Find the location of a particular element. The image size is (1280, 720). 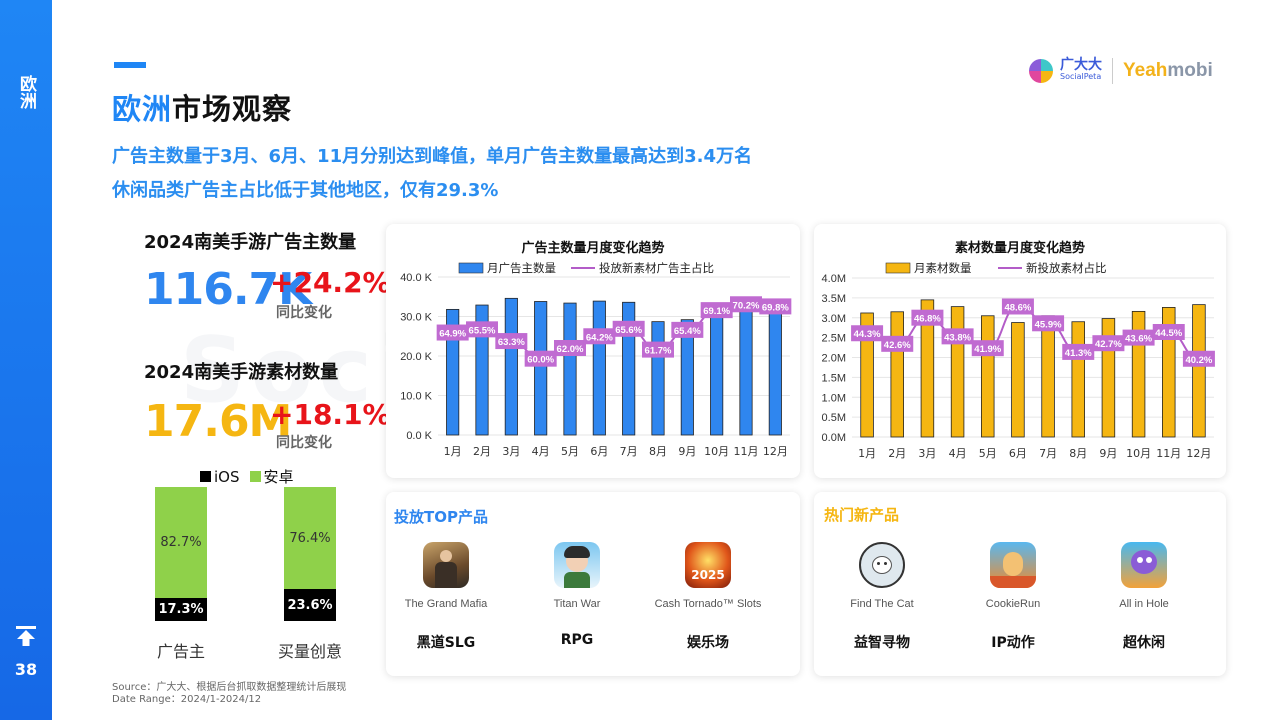

x-tick-label: 4月 is located at coordinates (958, 453).